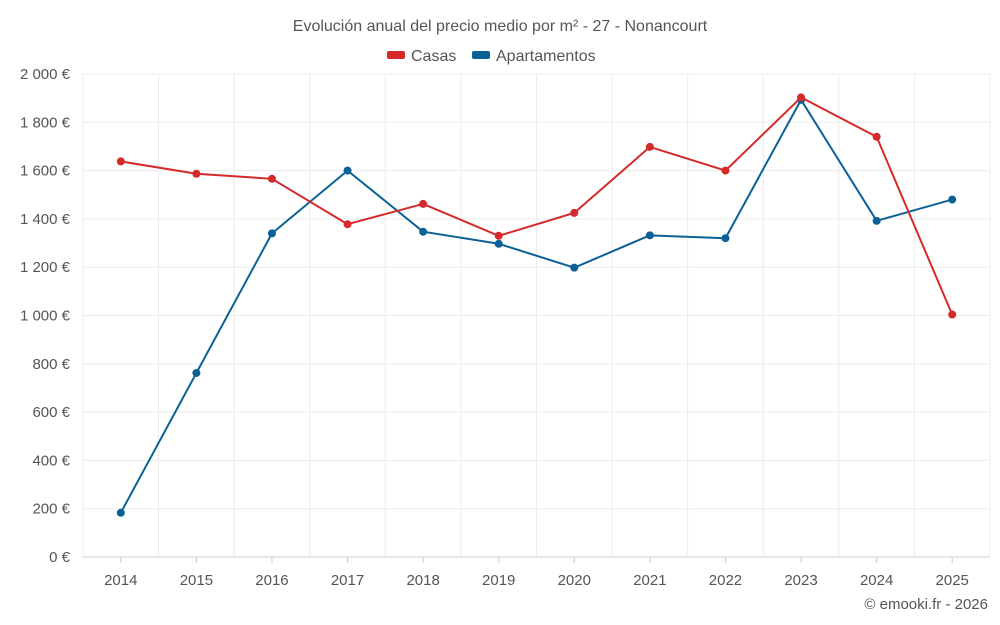 This screenshot has height=625, width=1000. I want to click on x-tick-label: 2015, so click(196, 580).